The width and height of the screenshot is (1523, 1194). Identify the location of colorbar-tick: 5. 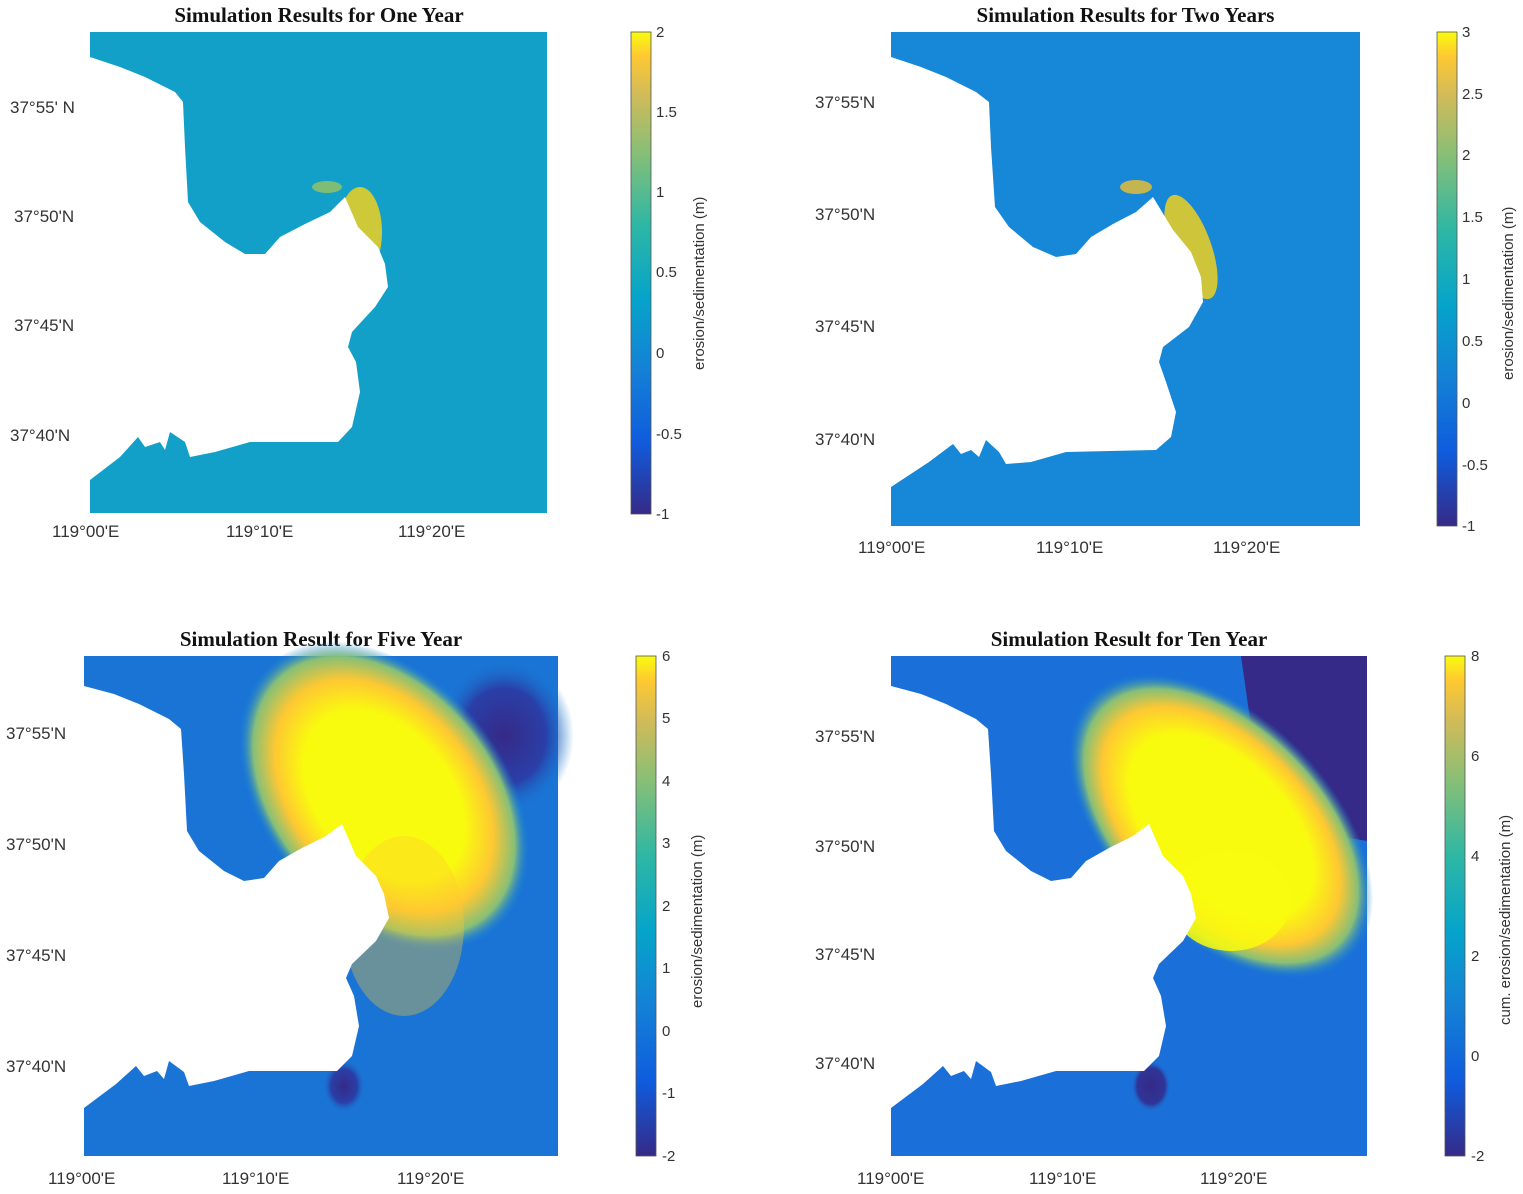
(666, 718).